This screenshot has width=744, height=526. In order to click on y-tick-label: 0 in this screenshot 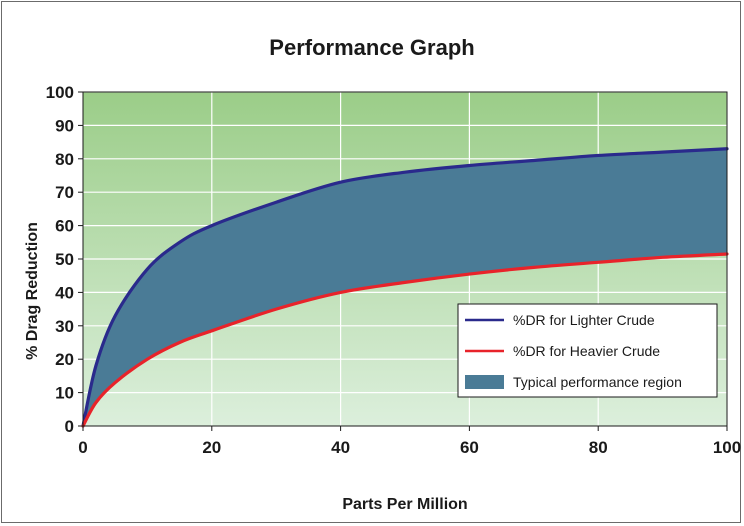, I will do `click(69, 426)`.